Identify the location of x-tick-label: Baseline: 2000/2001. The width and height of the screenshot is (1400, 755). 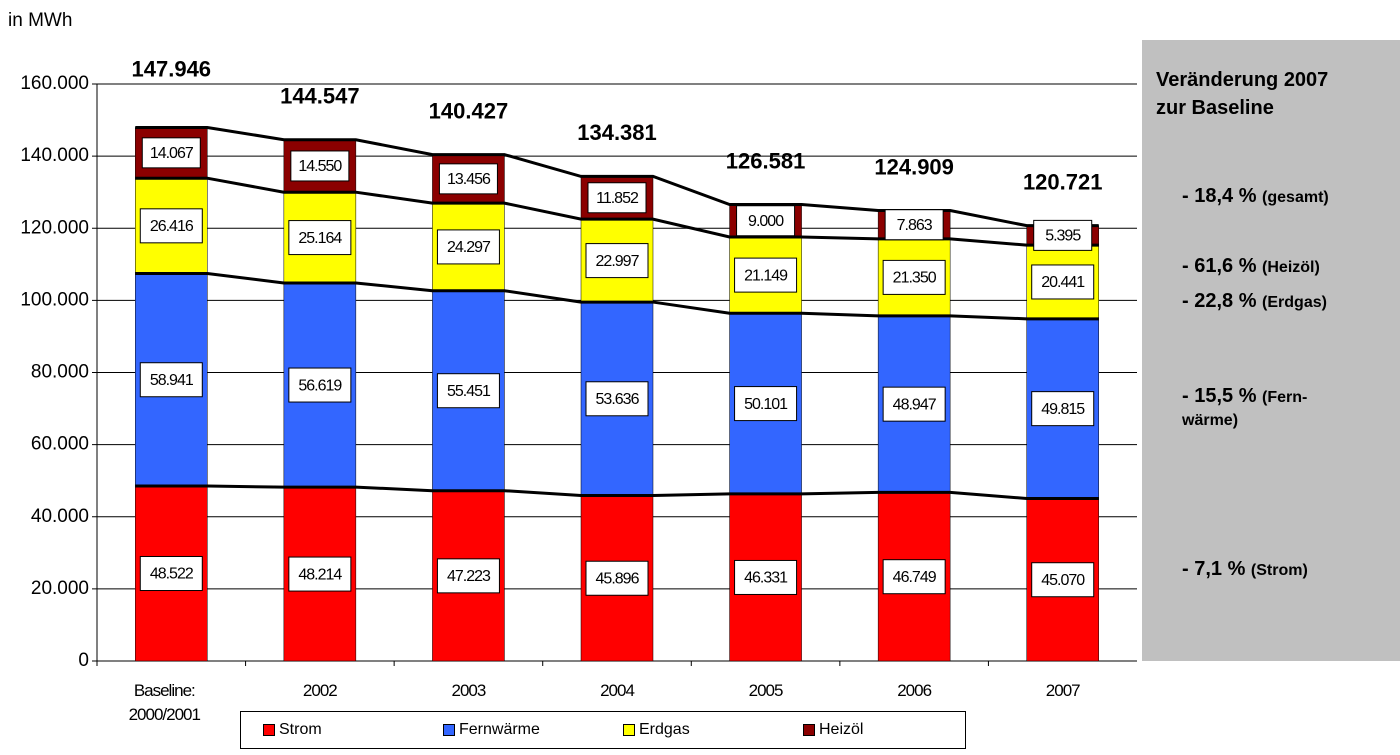
(164, 702).